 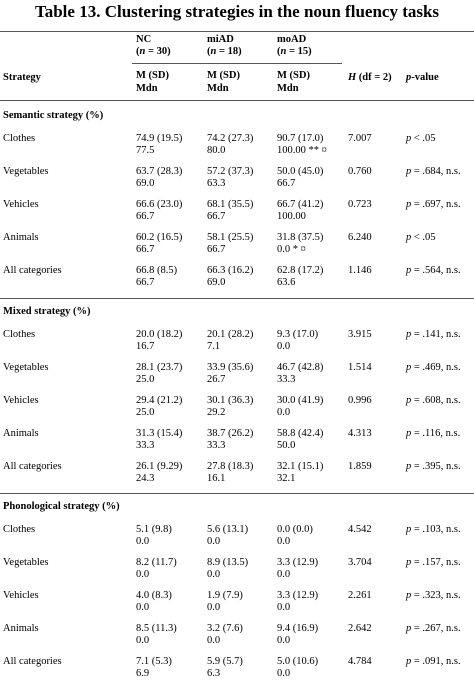 What do you see at coordinates (295, 529) in the screenshot?
I see `row-clothes-mo-mean-sd: 0.0 (0.0)` at bounding box center [295, 529].